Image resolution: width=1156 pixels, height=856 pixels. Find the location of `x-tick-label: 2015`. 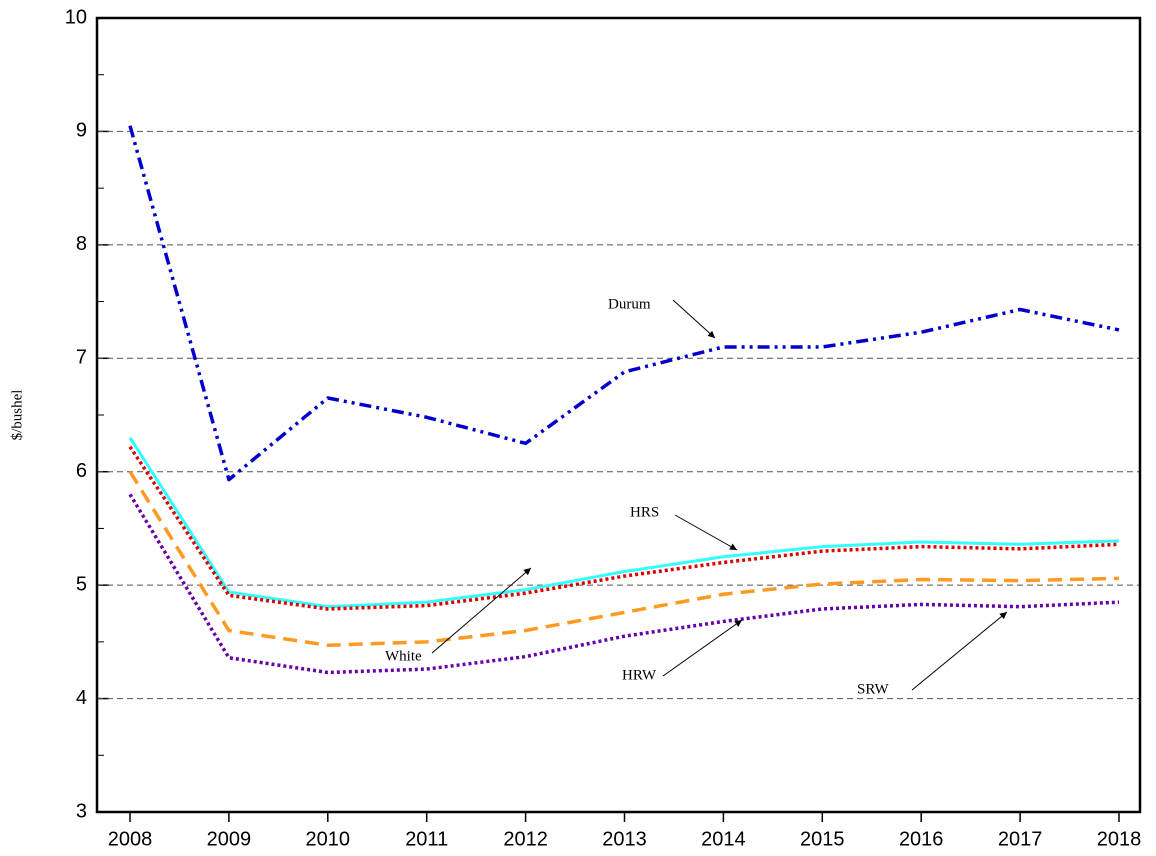

x-tick-label: 2015 is located at coordinates (822, 839).